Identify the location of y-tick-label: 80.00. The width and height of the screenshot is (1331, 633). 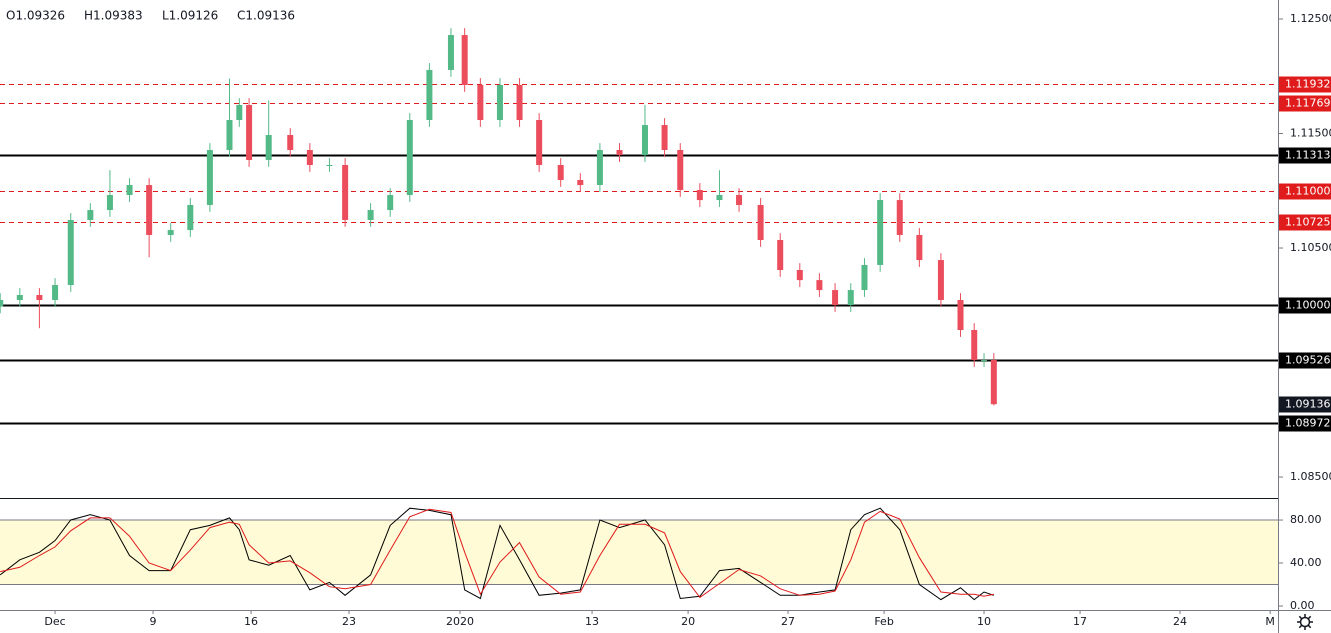
(1306, 519).